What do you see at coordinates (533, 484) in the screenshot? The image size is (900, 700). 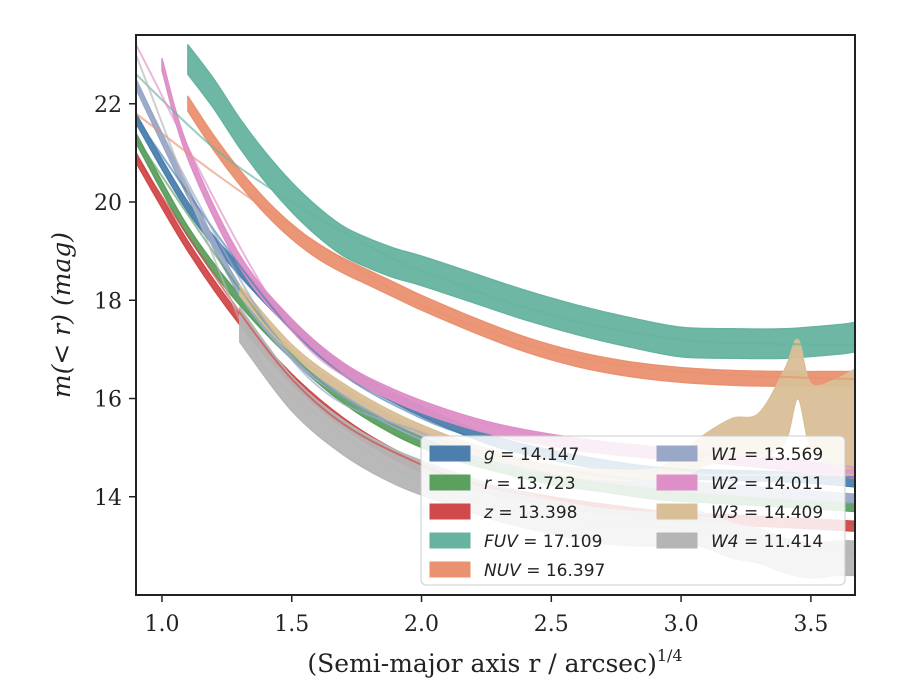 I see `legend-series-value: = 13.723` at bounding box center [533, 484].